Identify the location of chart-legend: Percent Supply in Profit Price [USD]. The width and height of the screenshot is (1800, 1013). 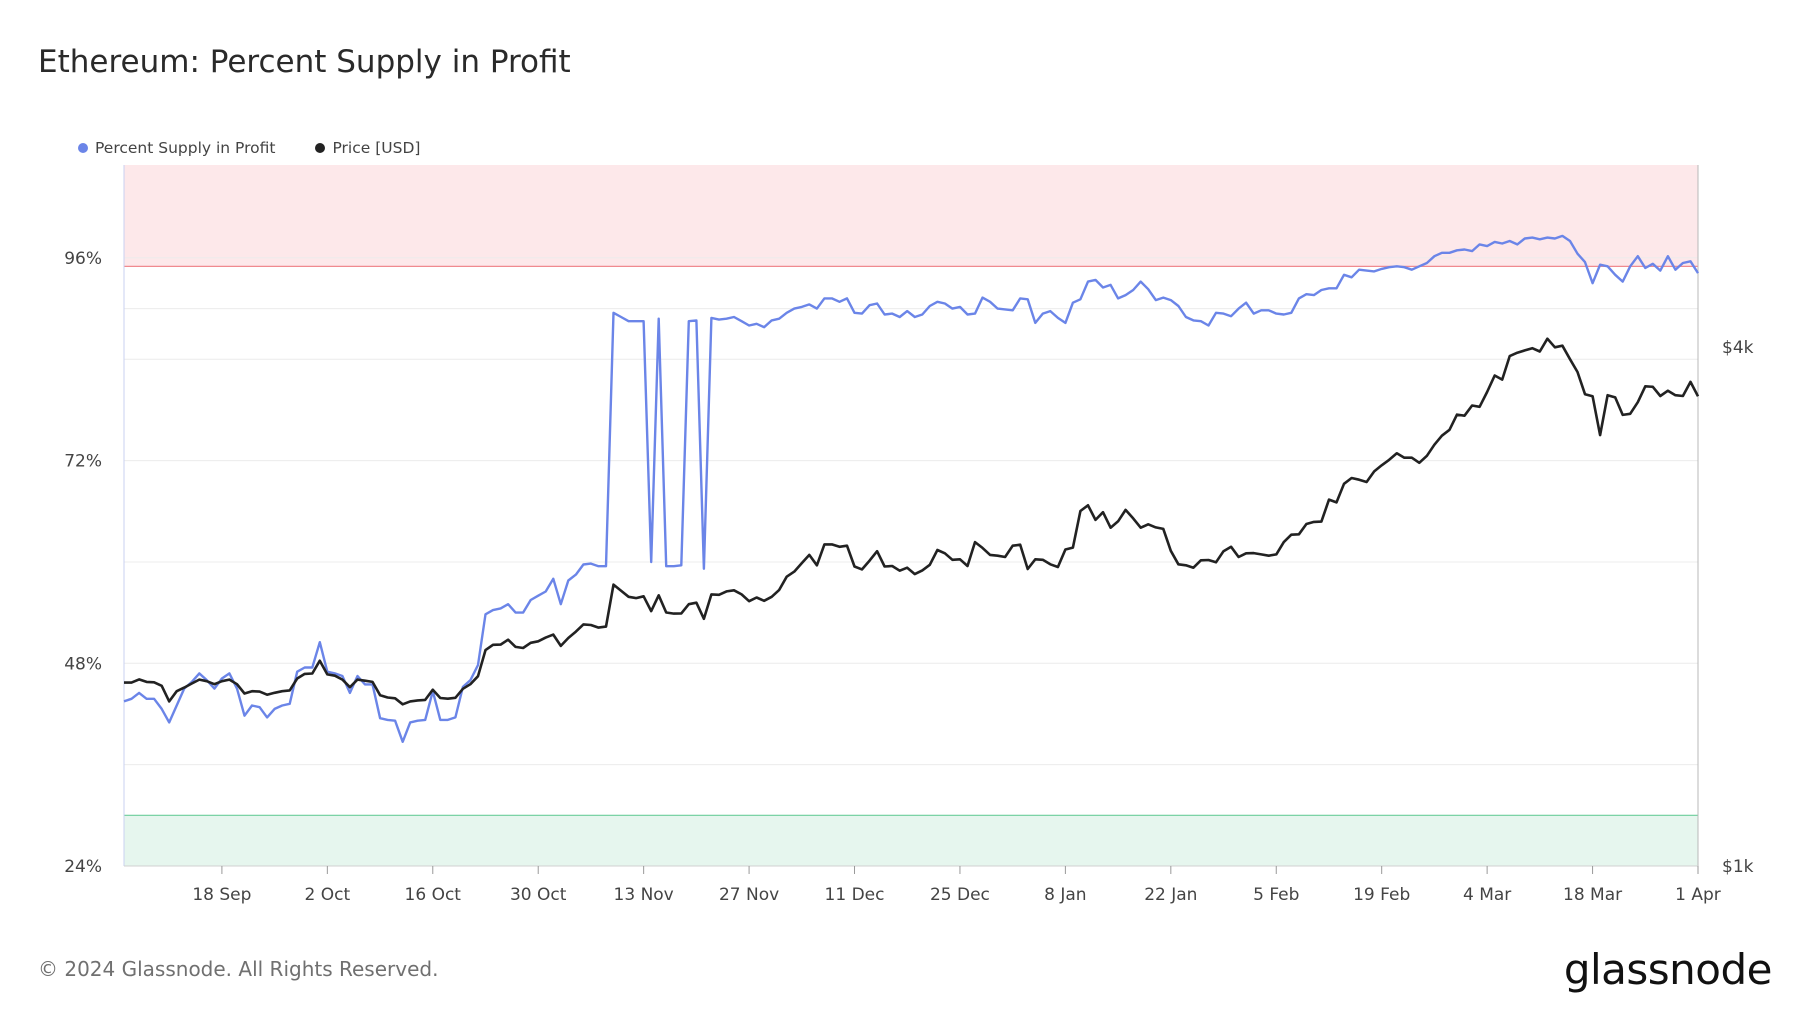
(269, 148).